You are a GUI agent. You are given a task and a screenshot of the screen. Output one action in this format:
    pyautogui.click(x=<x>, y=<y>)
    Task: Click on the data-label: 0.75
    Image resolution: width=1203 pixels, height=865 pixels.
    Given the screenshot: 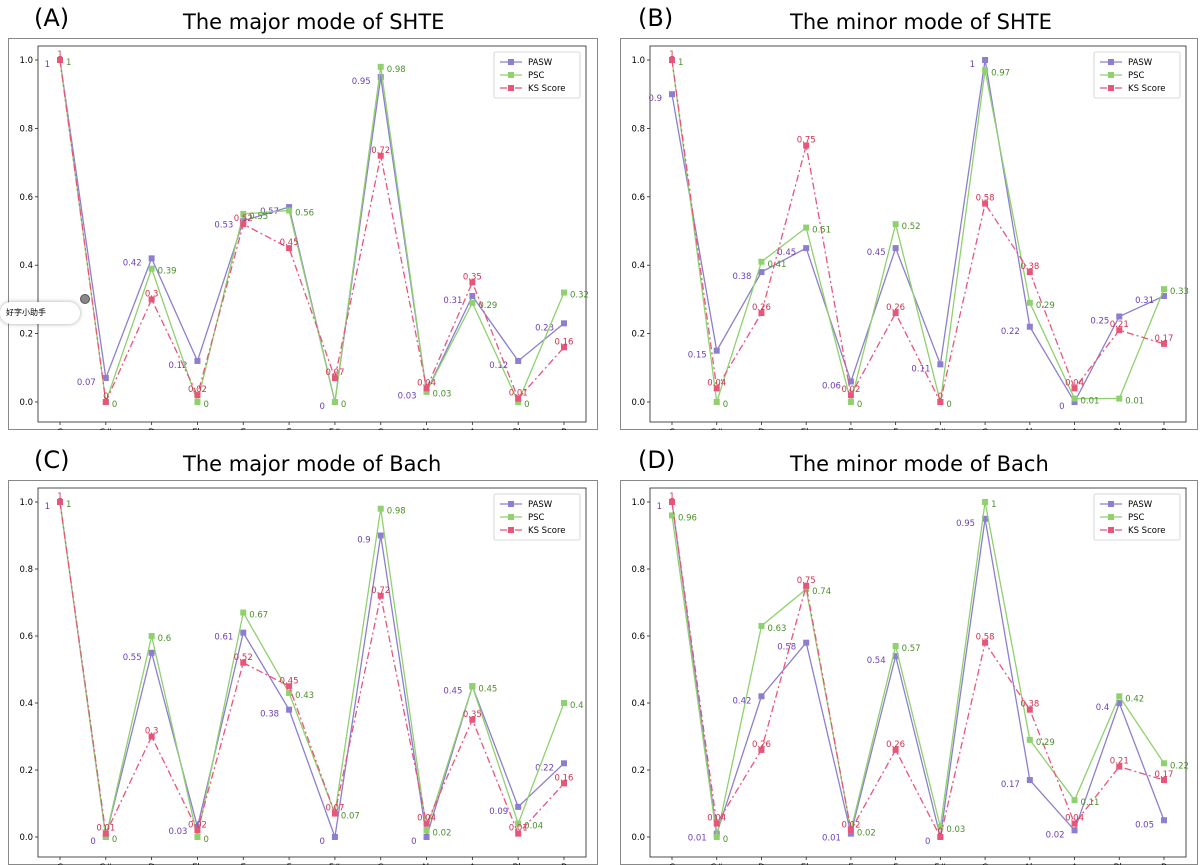 What is the action you would take?
    pyautogui.click(x=806, y=581)
    